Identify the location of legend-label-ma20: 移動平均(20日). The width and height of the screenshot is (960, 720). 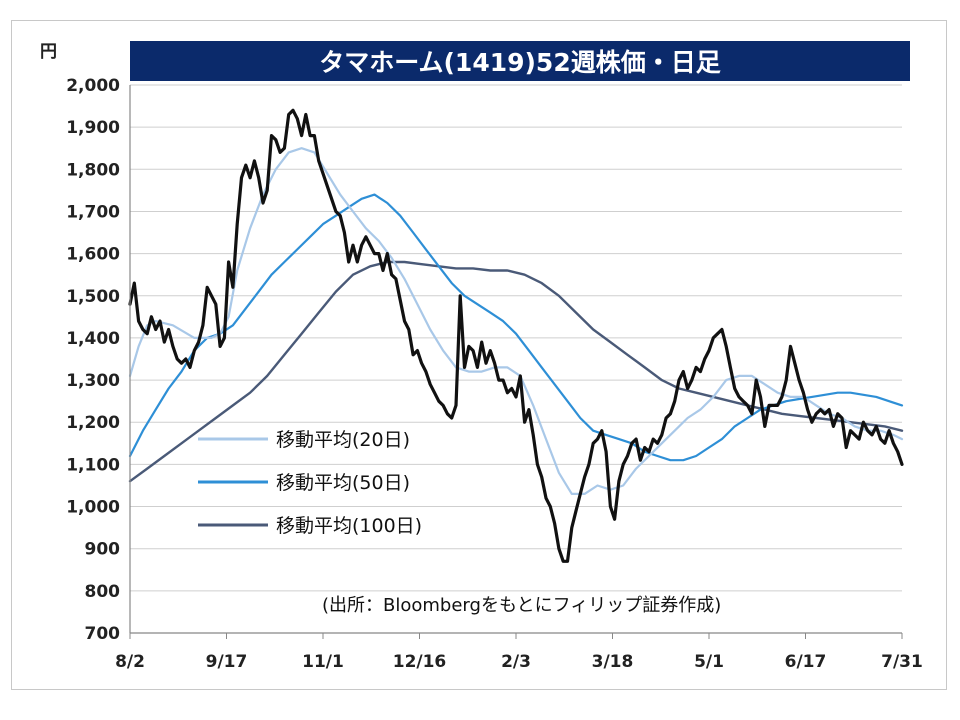
(343, 440).